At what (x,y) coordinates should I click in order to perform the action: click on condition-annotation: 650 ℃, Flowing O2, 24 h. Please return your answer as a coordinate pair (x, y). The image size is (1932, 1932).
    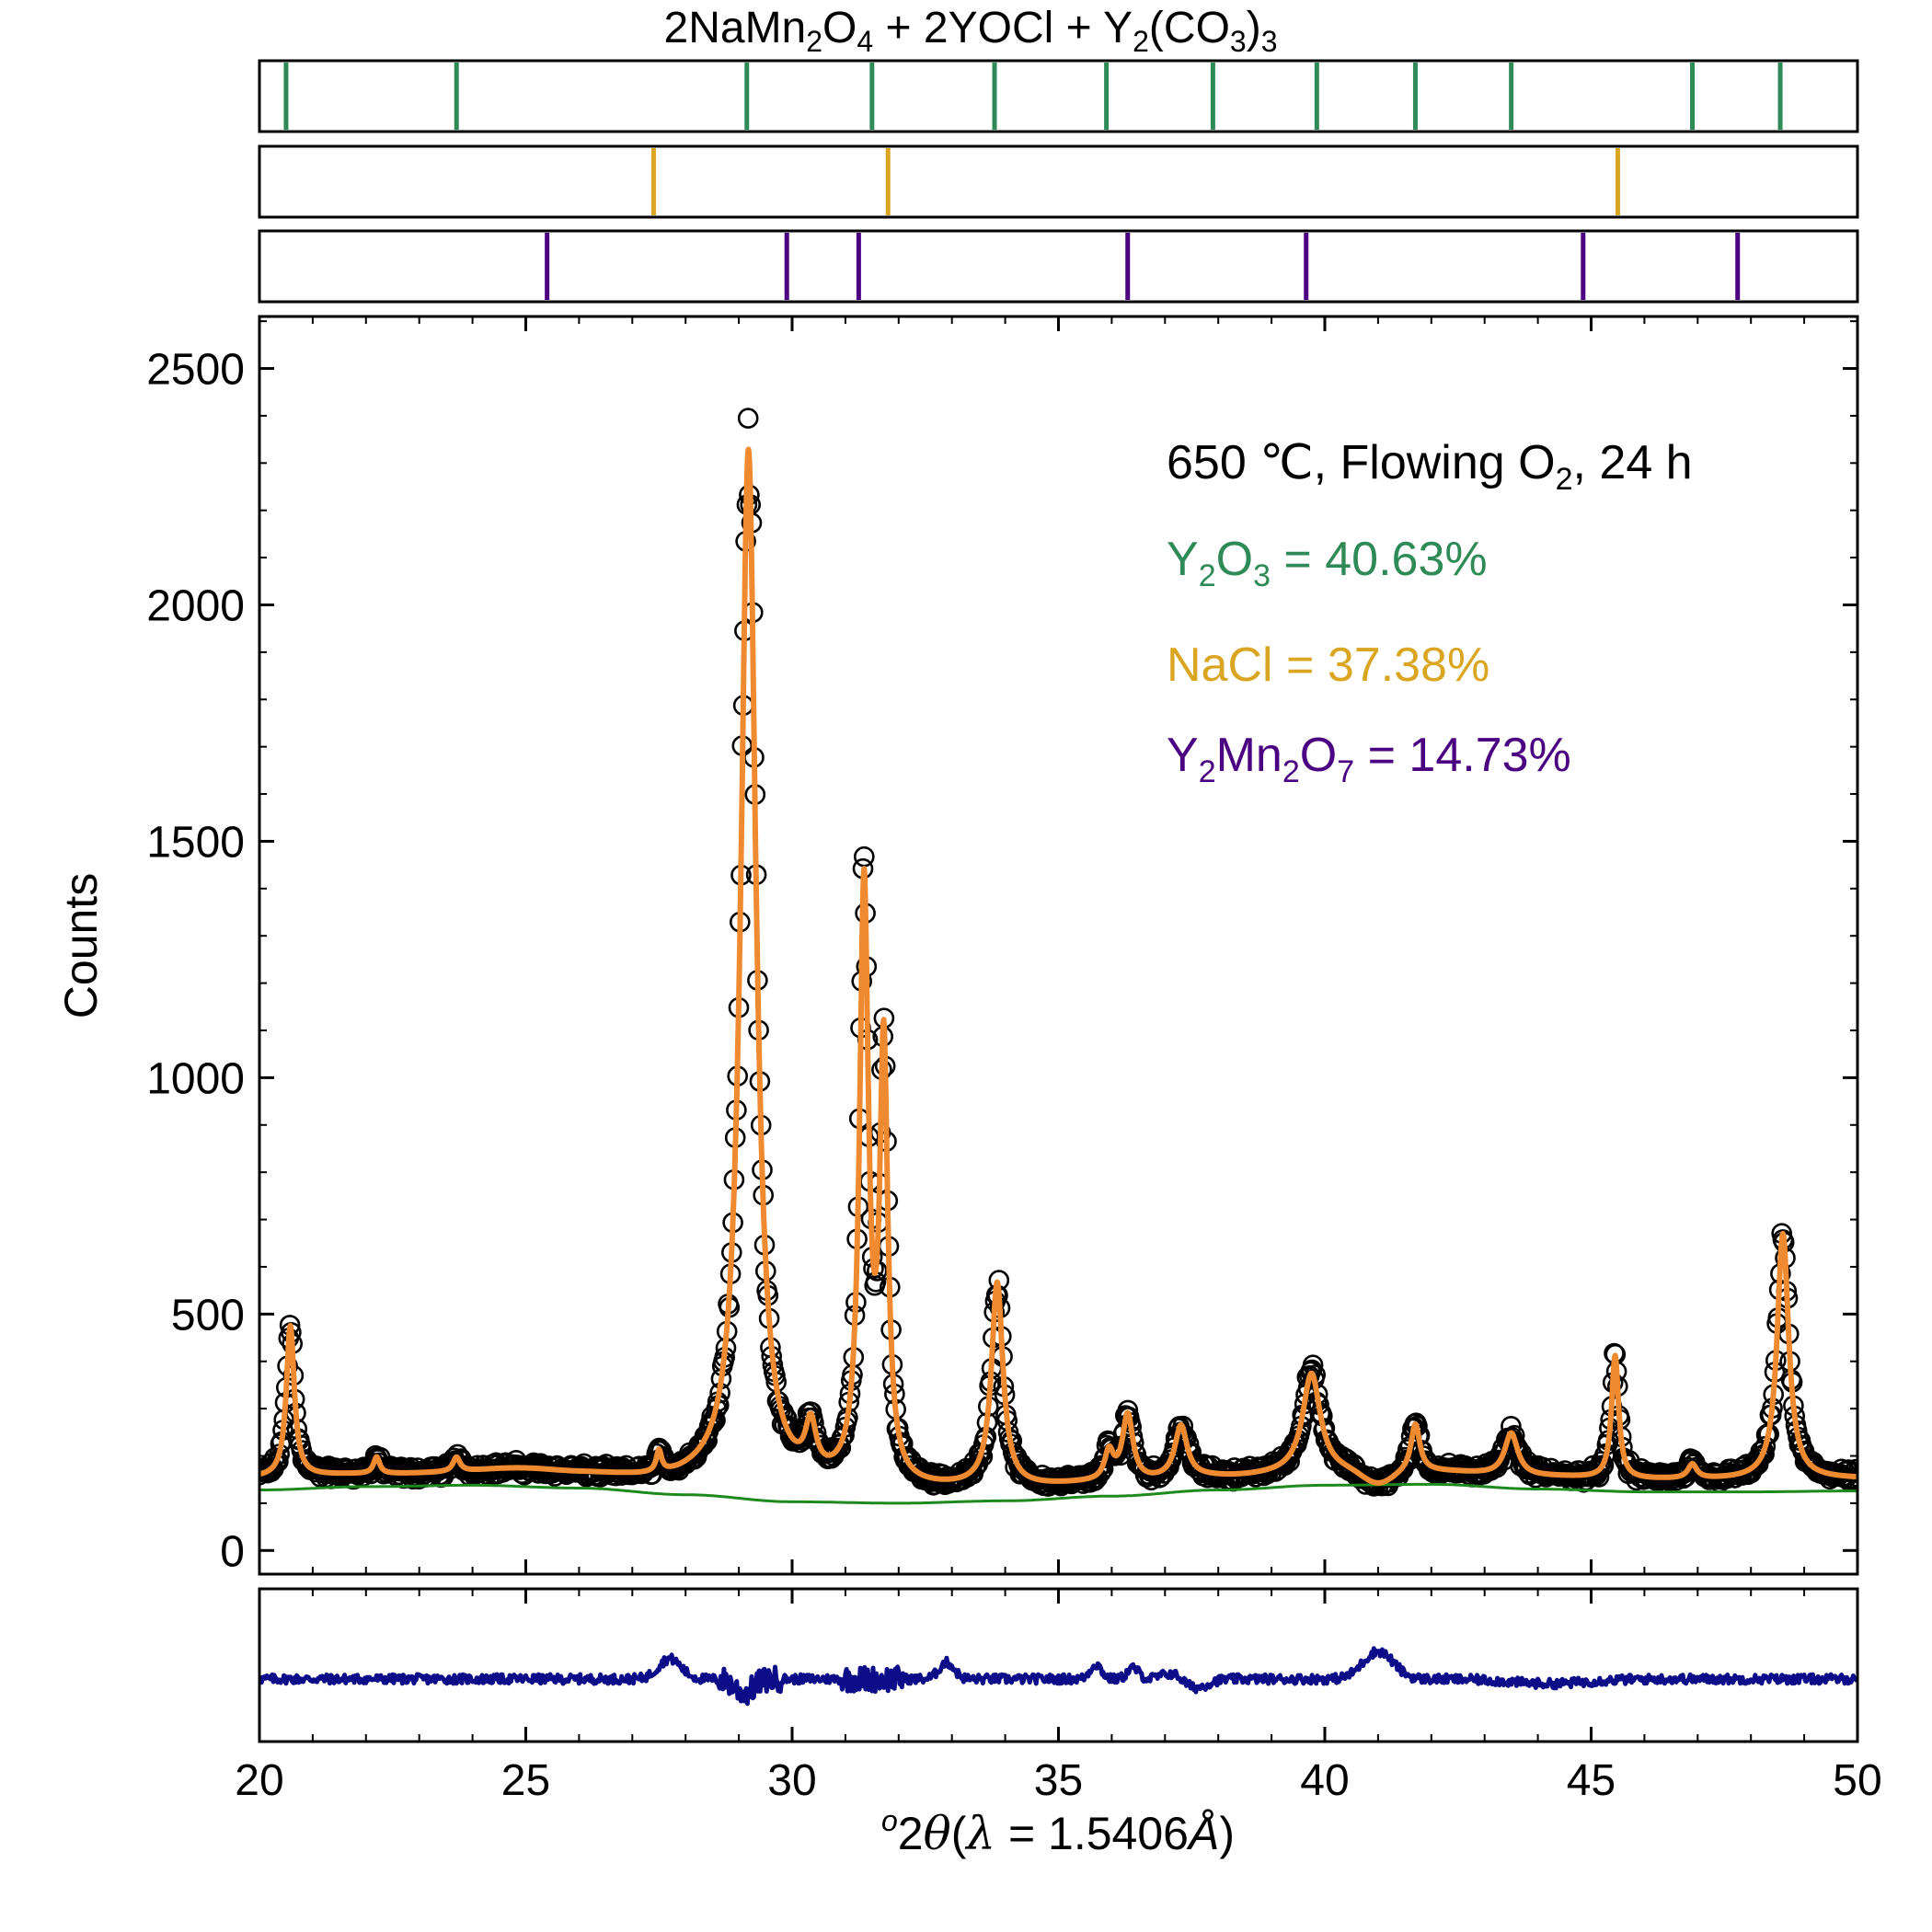
    Looking at the image, I should click on (1430, 466).